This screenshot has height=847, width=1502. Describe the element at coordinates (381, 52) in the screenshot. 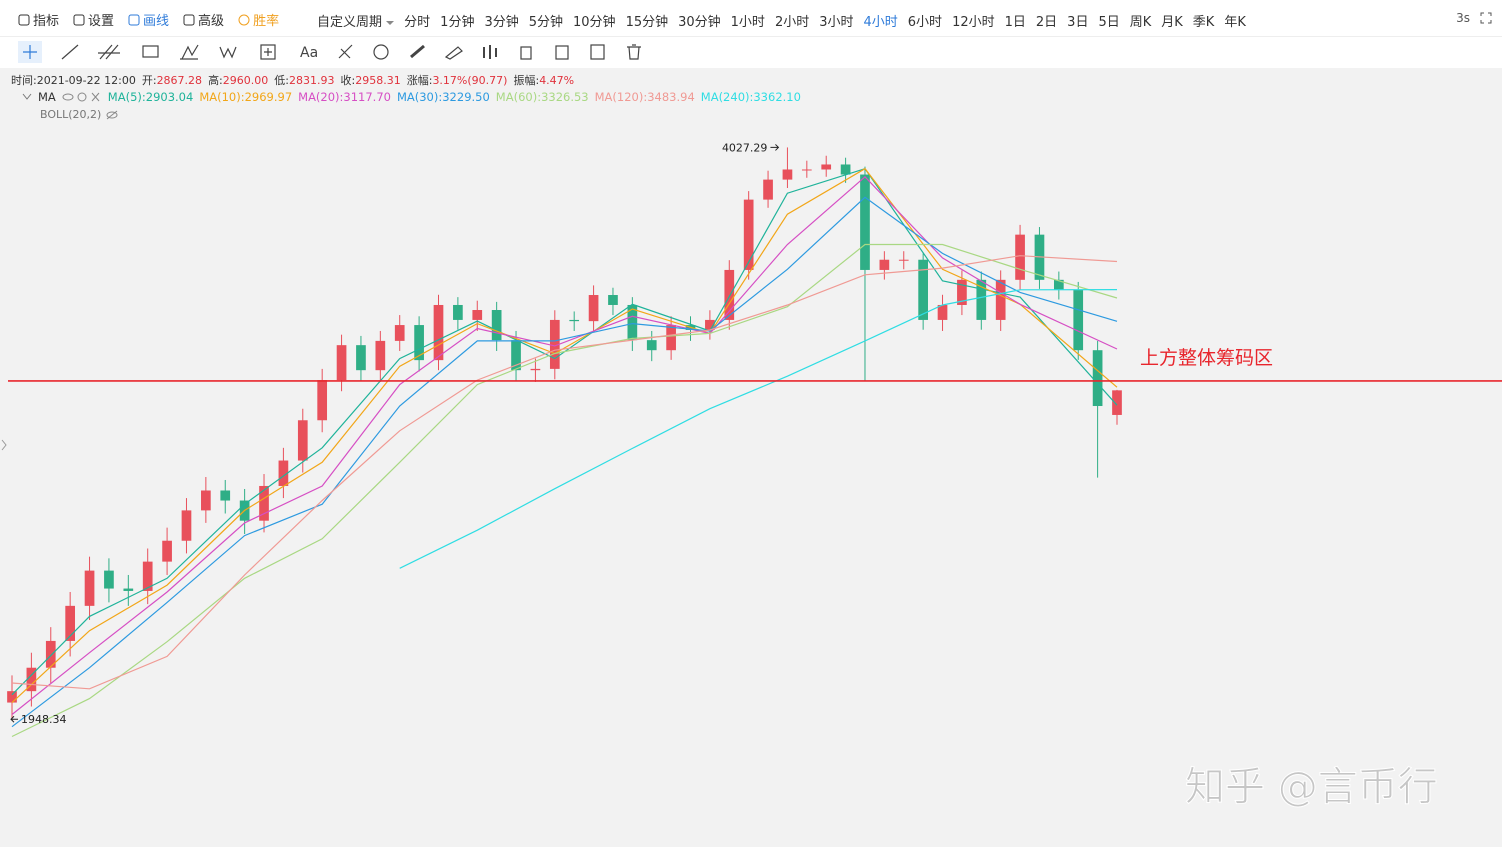

I see `tool-magnet` at that location.